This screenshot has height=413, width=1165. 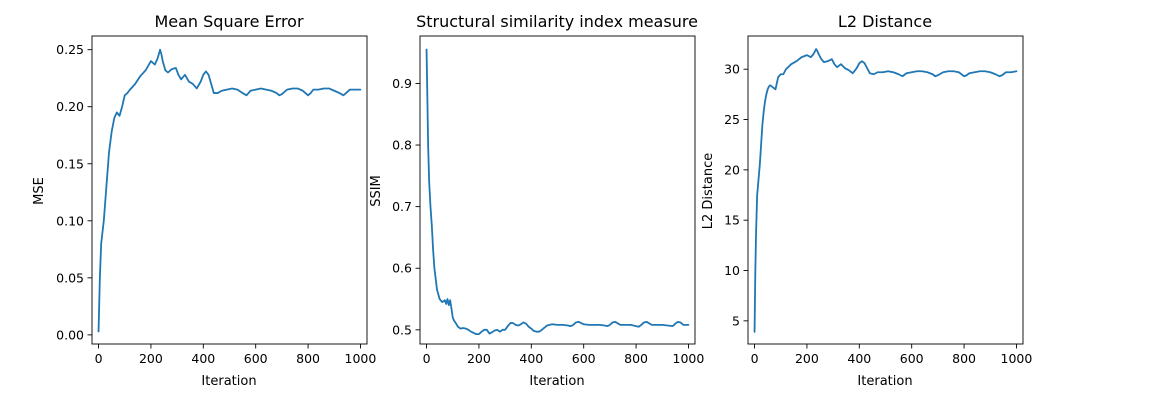 What do you see at coordinates (229, 21) in the screenshot?
I see `chart-title: Mean Square Error` at bounding box center [229, 21].